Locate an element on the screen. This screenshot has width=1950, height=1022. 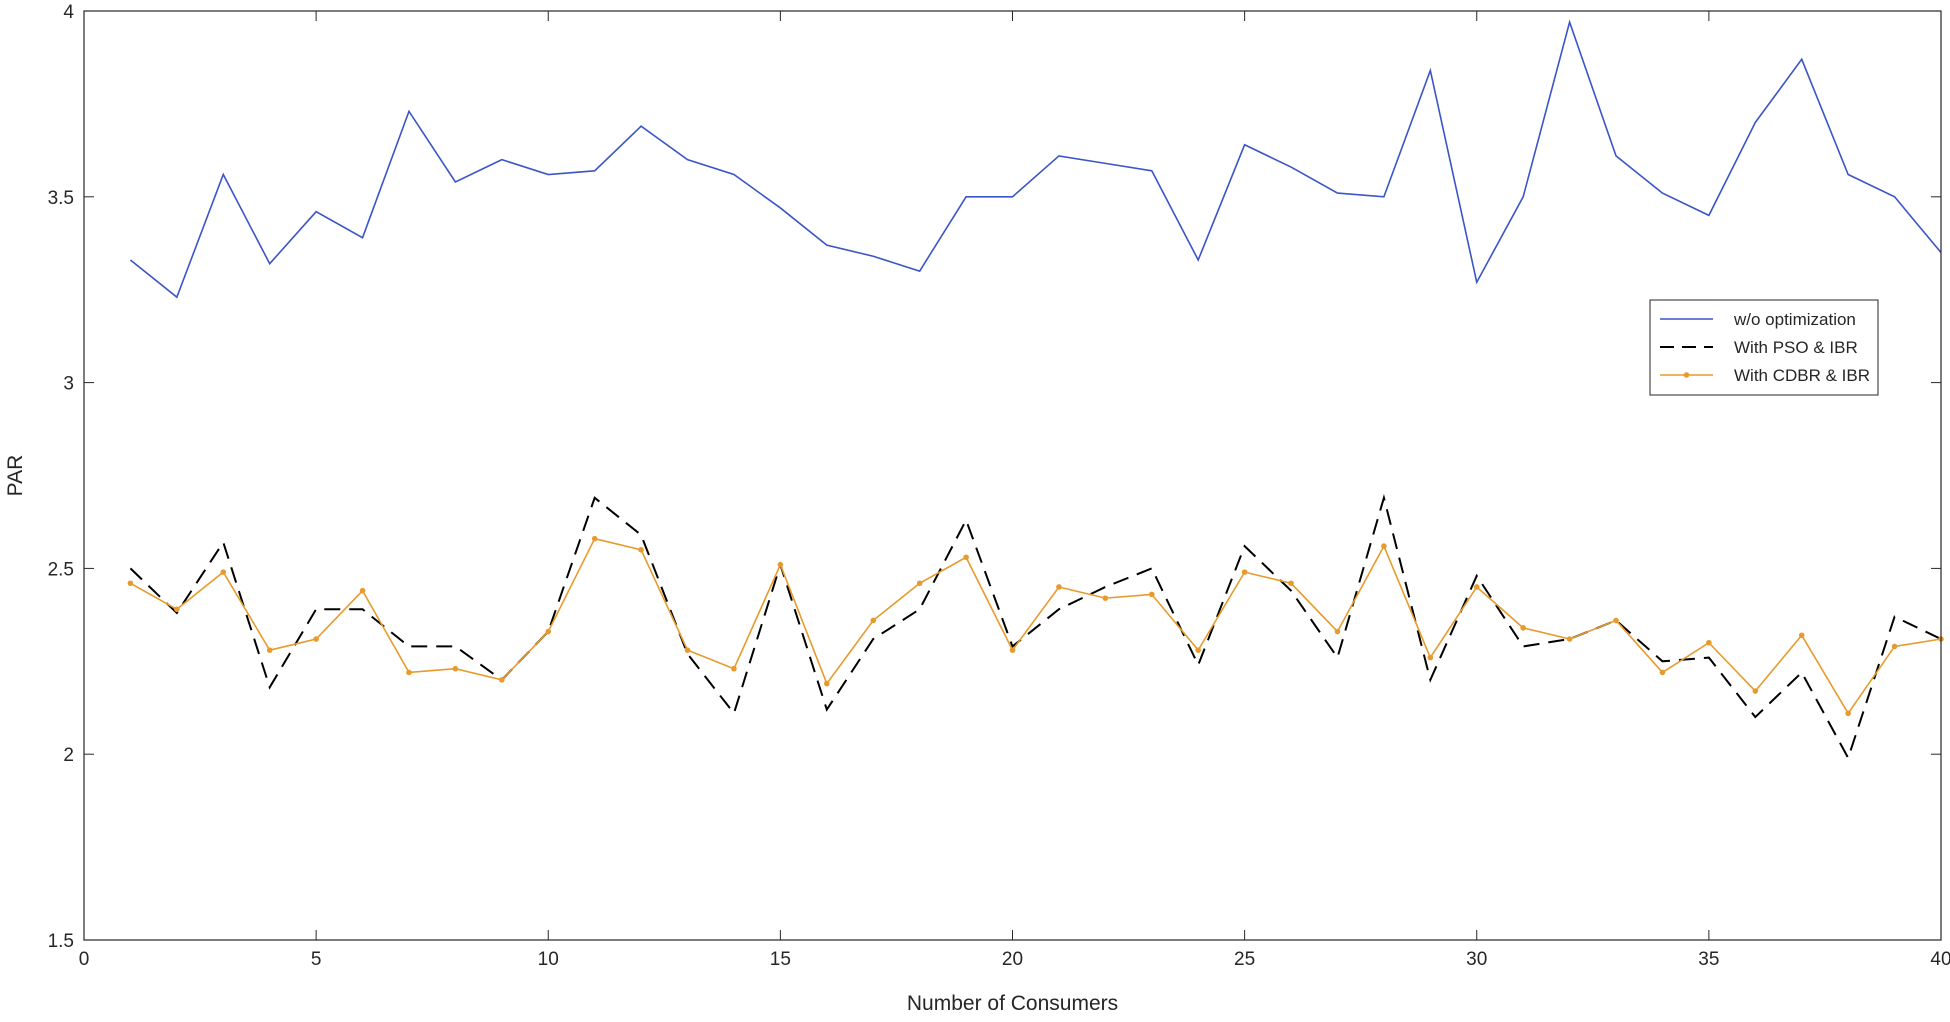
y-tick-label: 2 is located at coordinates (68, 755).